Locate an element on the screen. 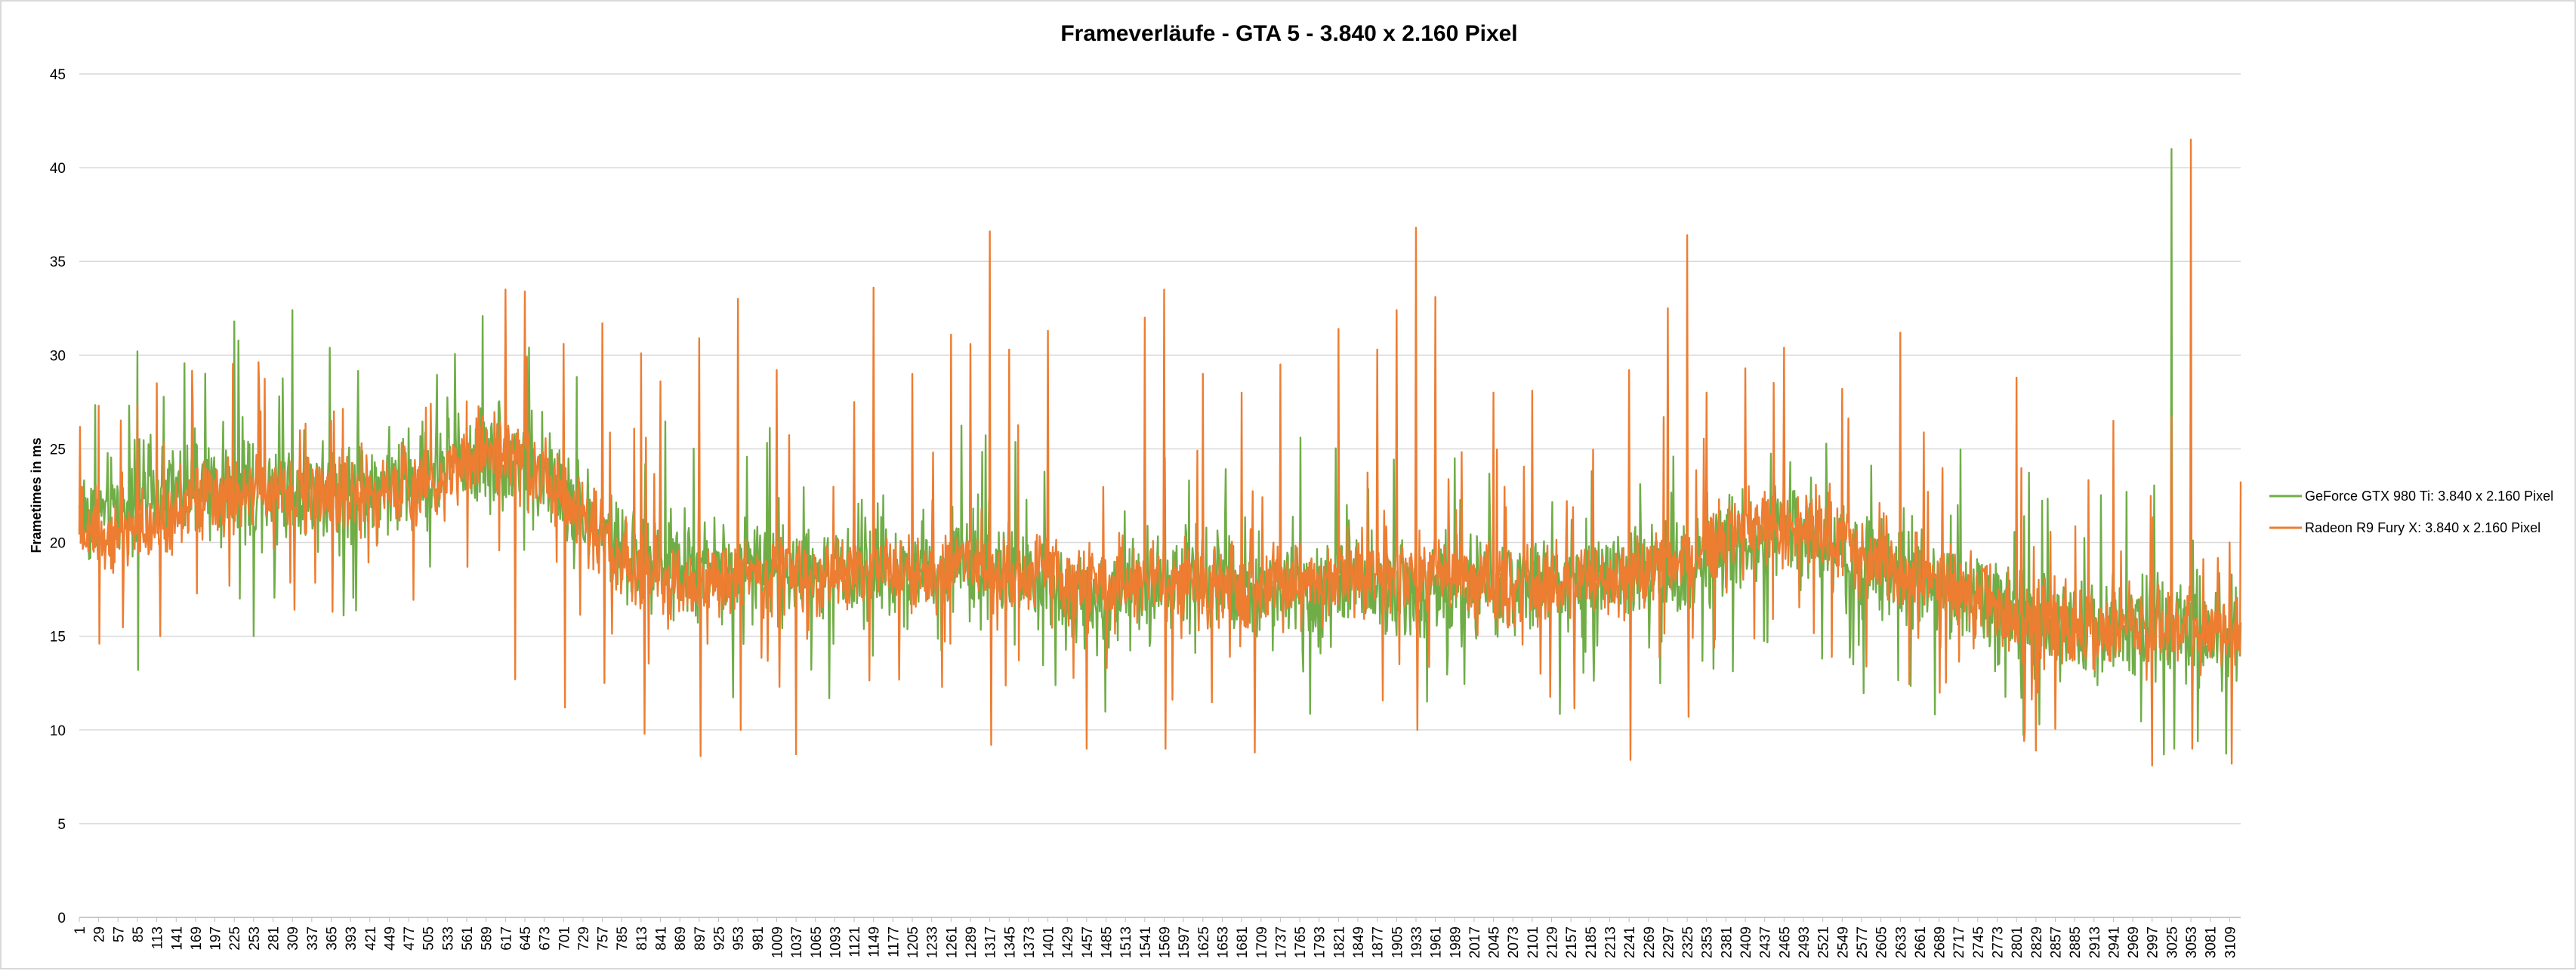 The width and height of the screenshot is (2576, 971). x-tick-label: 1373 is located at coordinates (1030, 942).